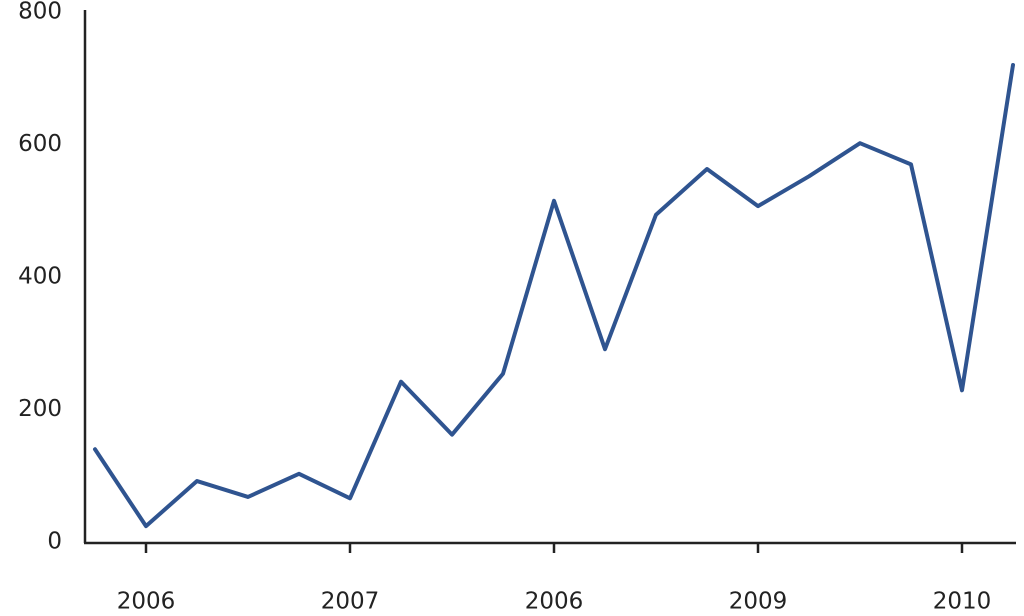 This screenshot has width=1024, height=616. I want to click on y-tick-label: 800, so click(40, 12).